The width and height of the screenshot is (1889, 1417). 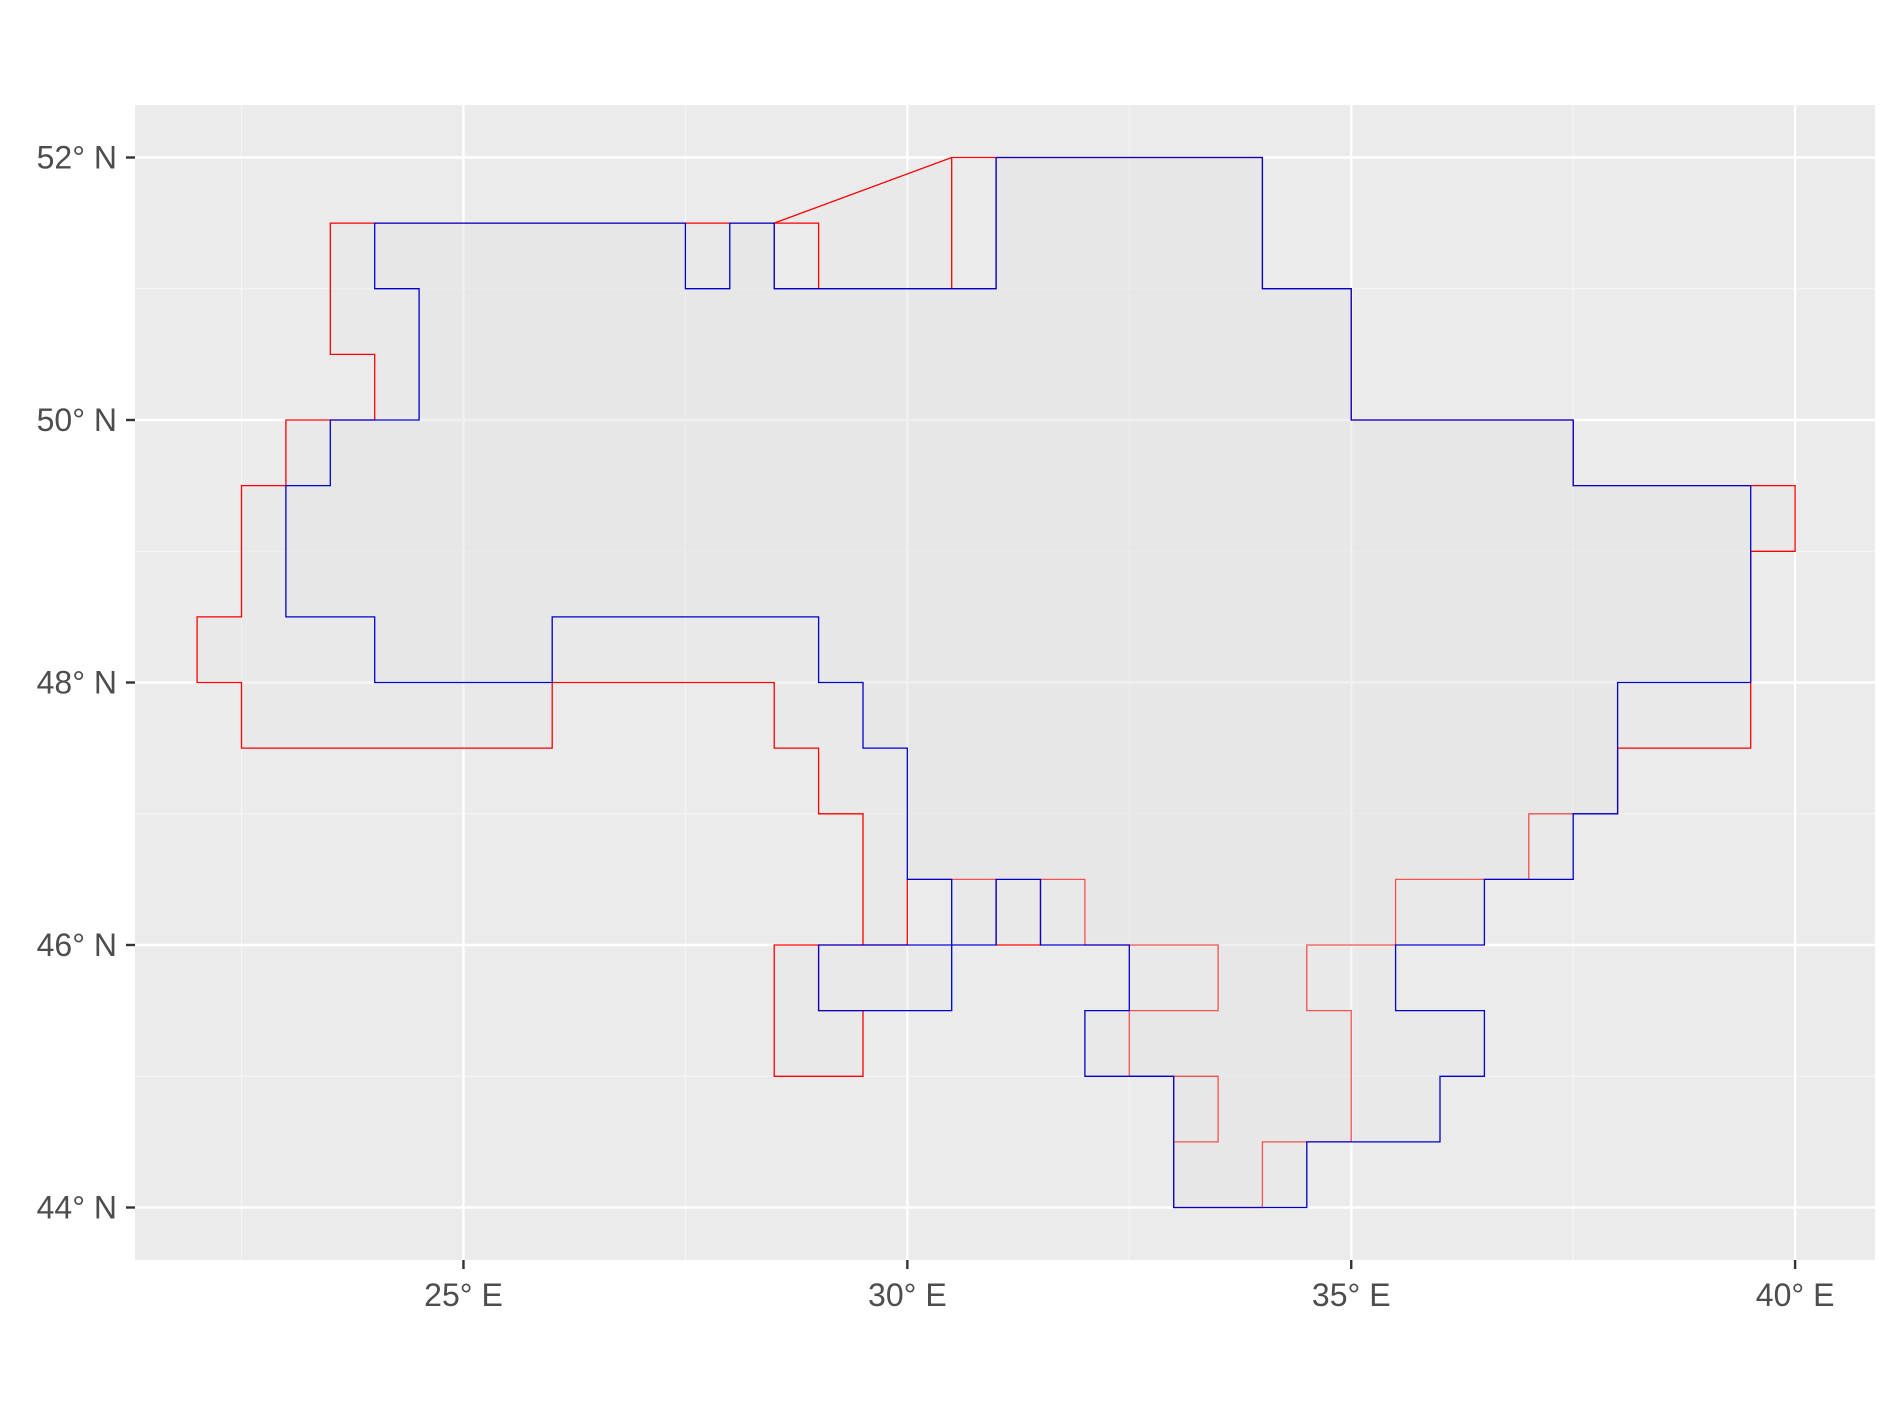 I want to click on x-tick-label-25: 25° E, so click(x=463, y=1295).